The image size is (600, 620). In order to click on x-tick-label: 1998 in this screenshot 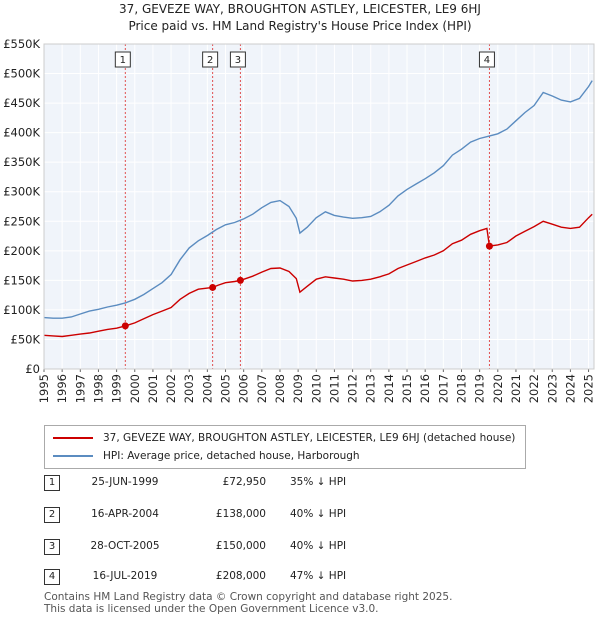, I will do `click(98, 388)`.